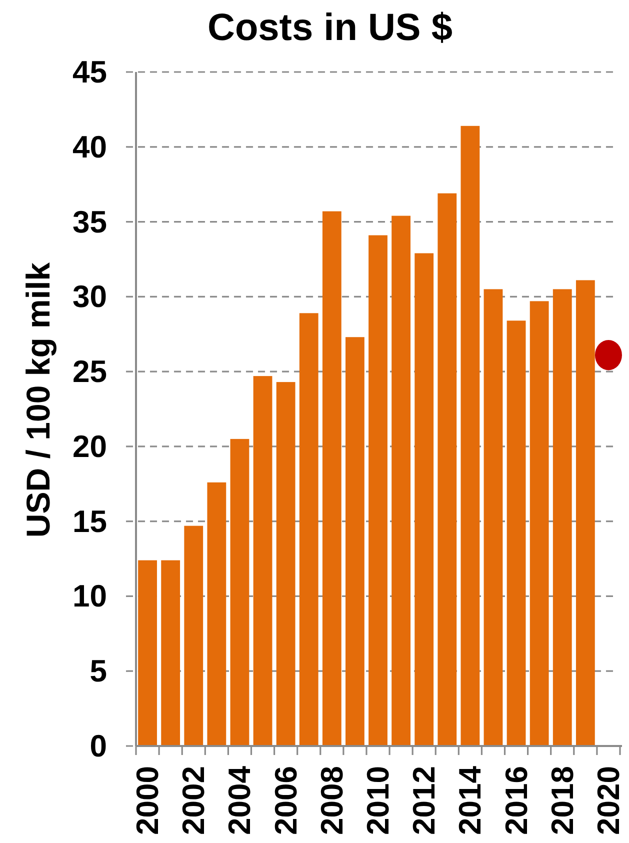 This screenshot has height=843, width=629. I want to click on x-tick-label: 2004, so click(240, 800).